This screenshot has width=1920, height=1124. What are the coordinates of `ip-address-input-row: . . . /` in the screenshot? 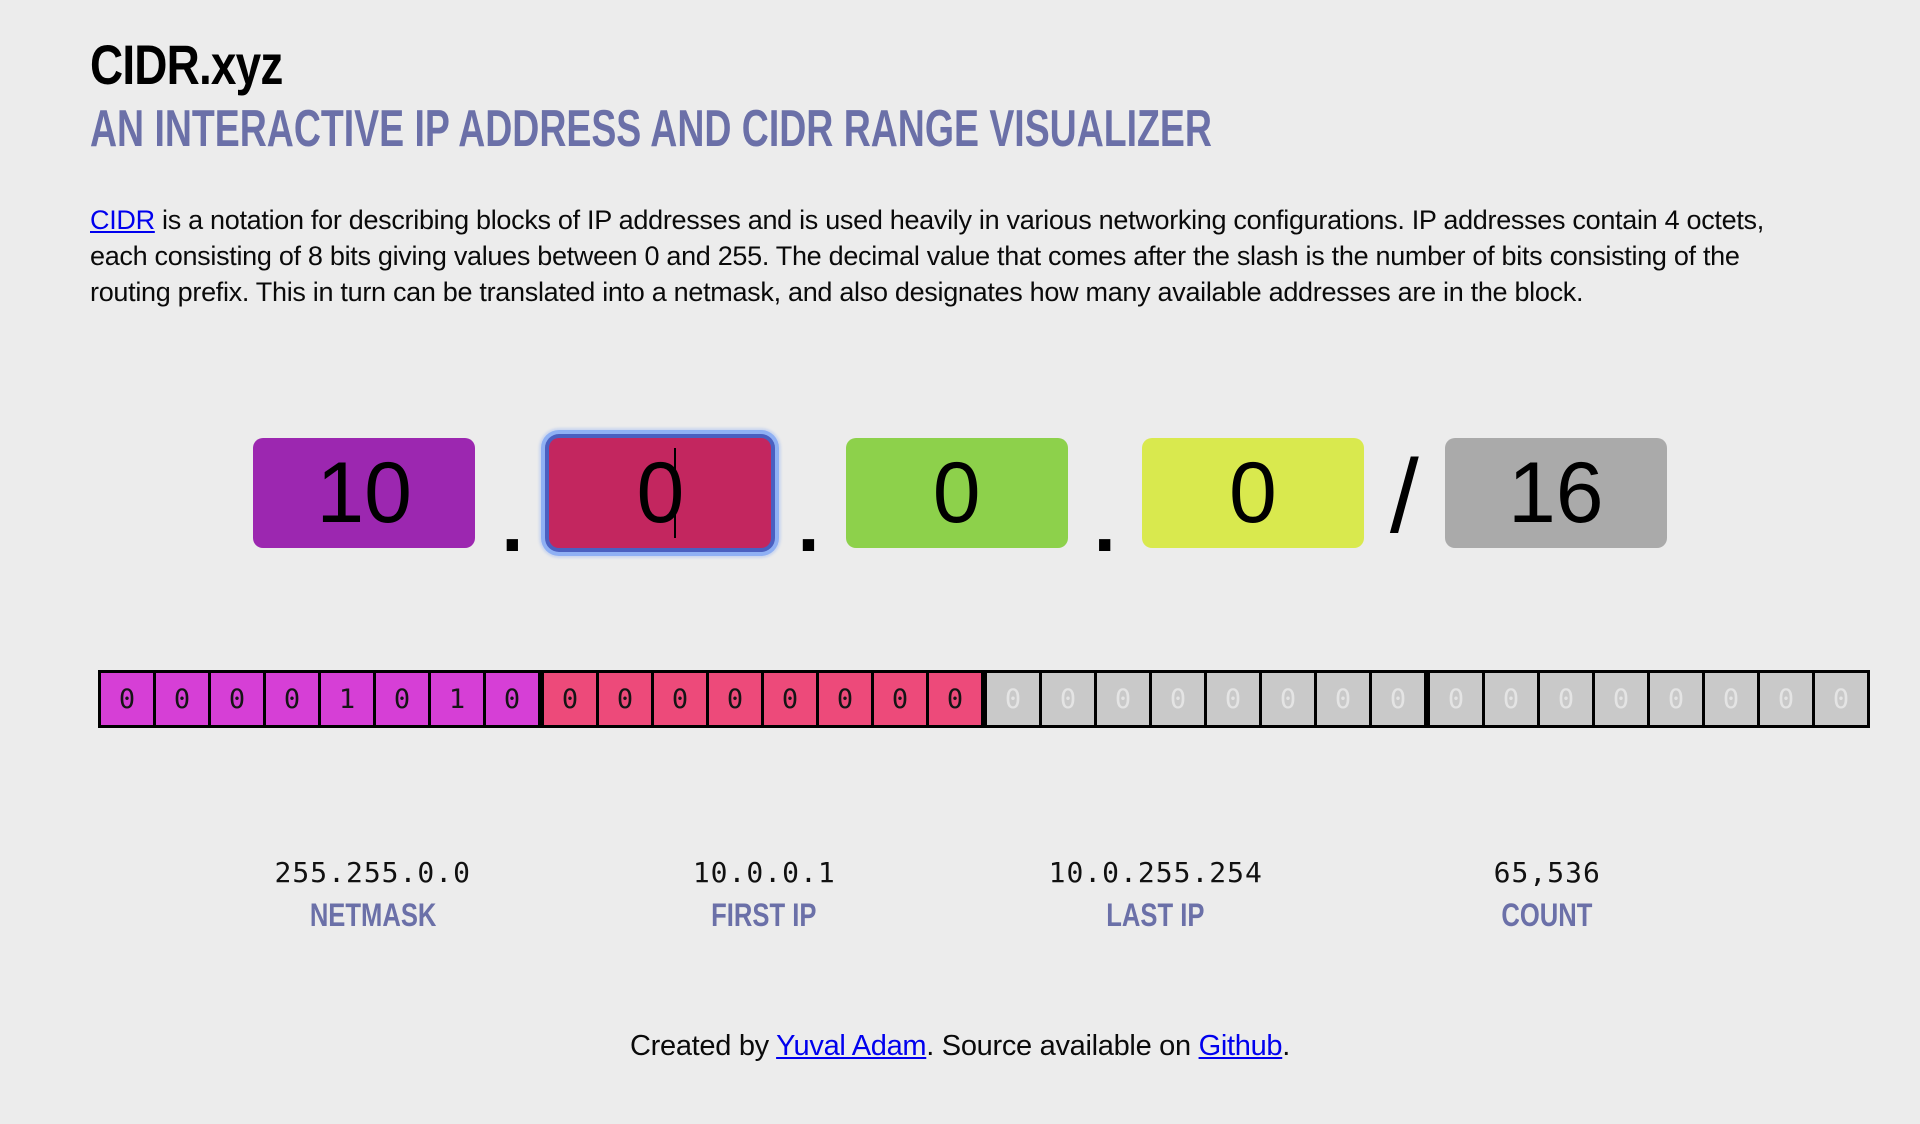 It's located at (960, 503).